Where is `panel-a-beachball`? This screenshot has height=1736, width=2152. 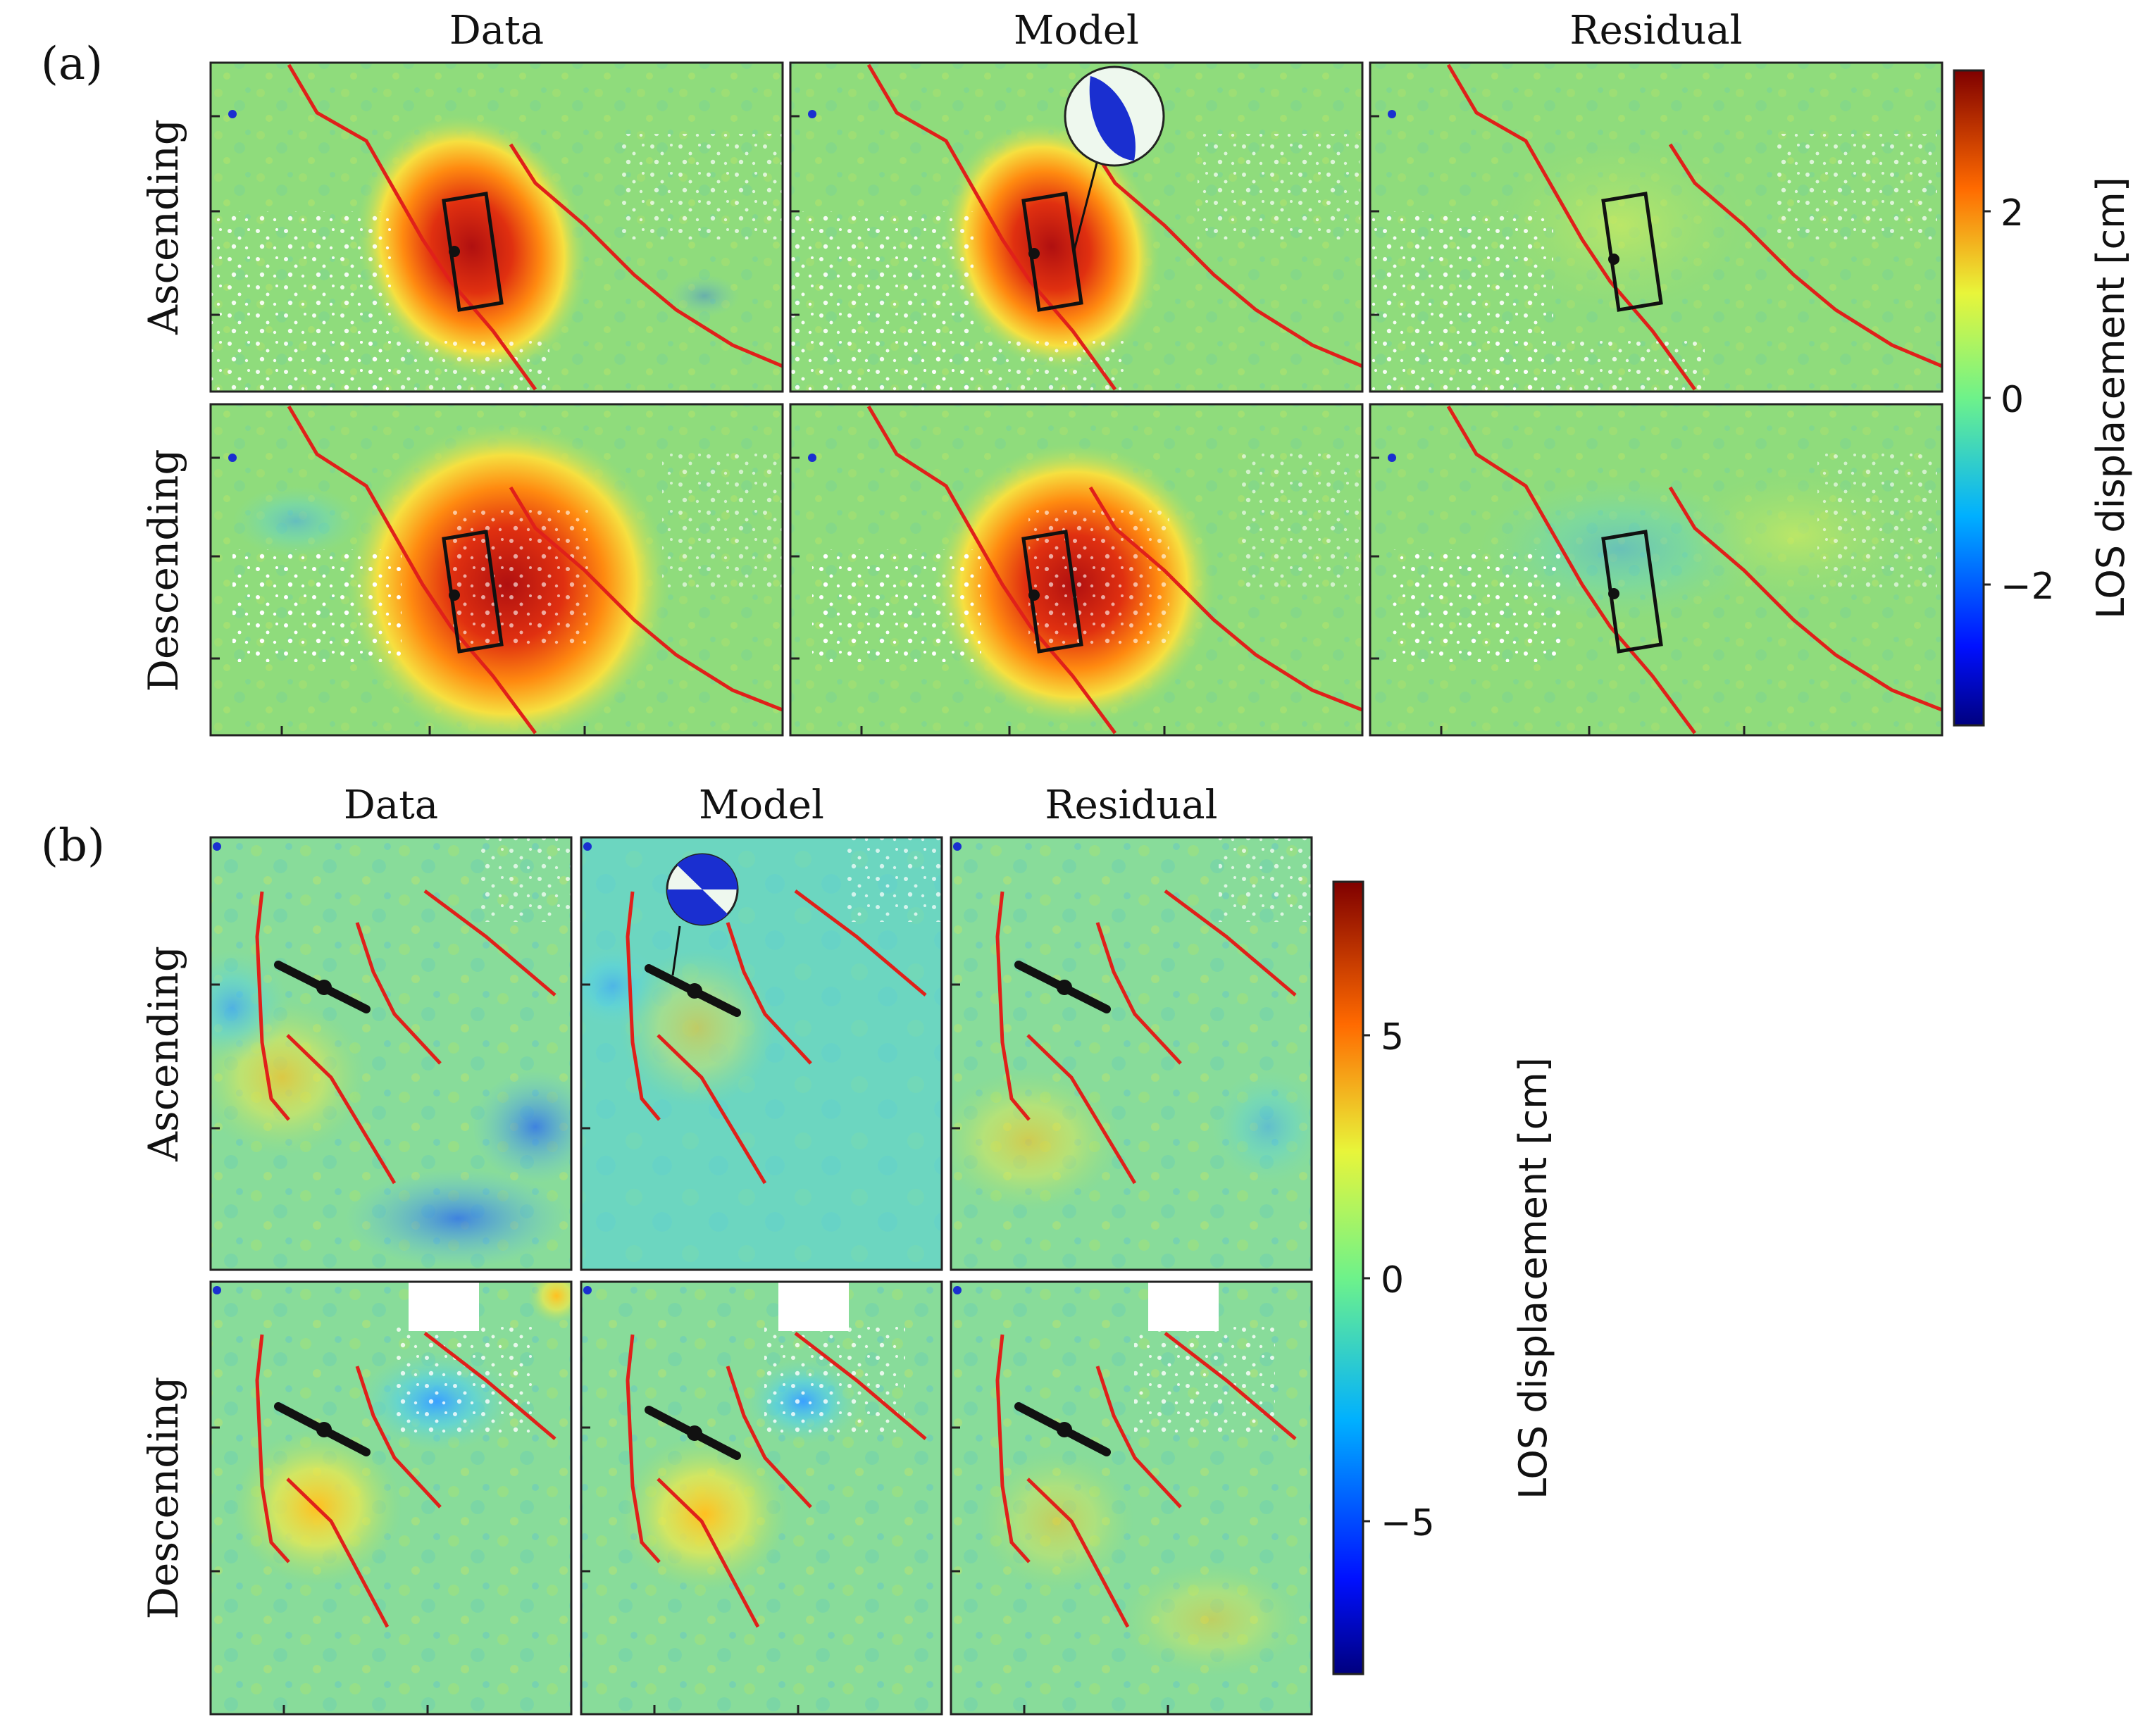
panel-a-beachball is located at coordinates (1114, 158).